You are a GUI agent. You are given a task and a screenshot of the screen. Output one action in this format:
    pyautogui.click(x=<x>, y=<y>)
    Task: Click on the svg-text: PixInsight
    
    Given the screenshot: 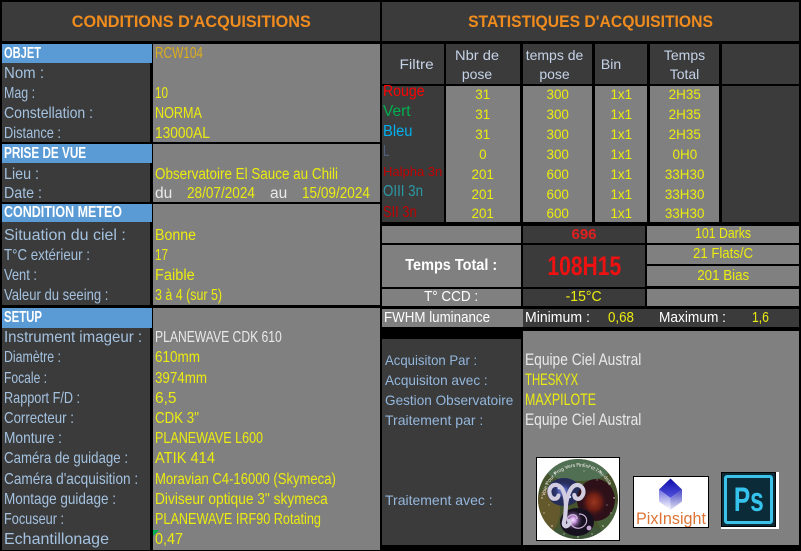 What is the action you would take?
    pyautogui.click(x=671, y=518)
    